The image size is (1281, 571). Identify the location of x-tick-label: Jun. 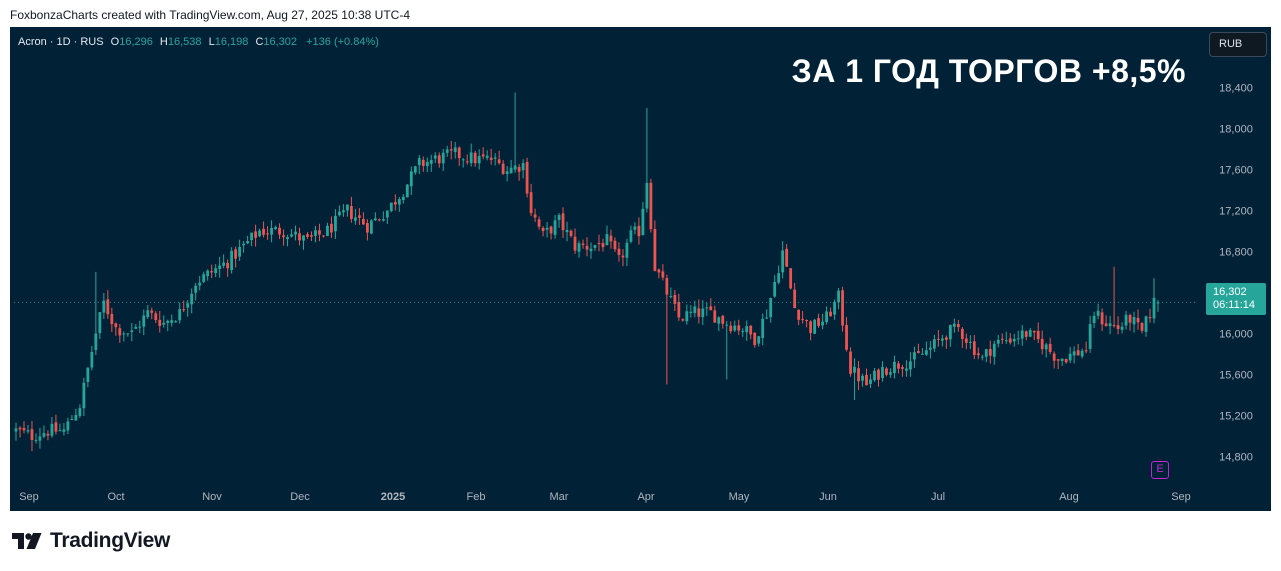
(828, 497).